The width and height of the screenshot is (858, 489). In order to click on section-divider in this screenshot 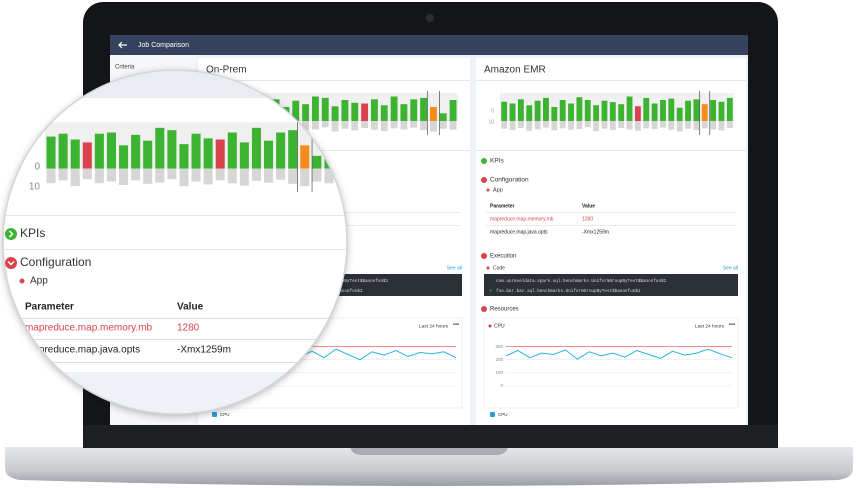, I will do `click(611, 150)`.